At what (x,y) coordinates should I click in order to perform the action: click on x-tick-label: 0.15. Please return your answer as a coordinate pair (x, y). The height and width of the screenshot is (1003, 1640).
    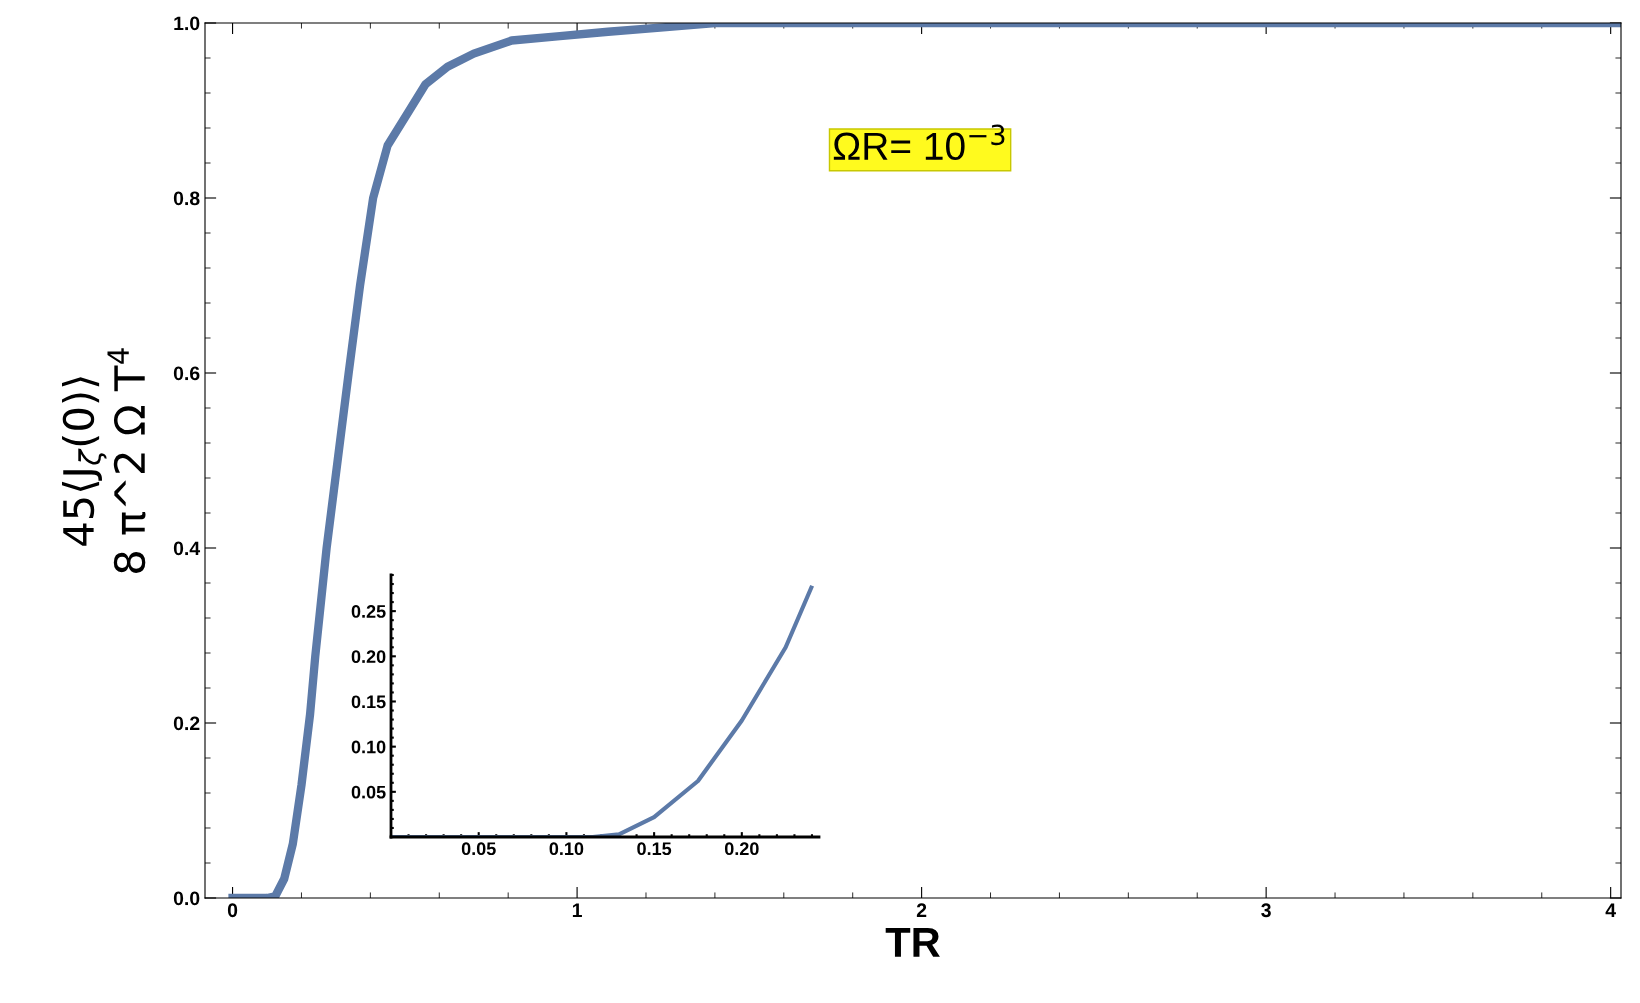
    Looking at the image, I should click on (654, 849).